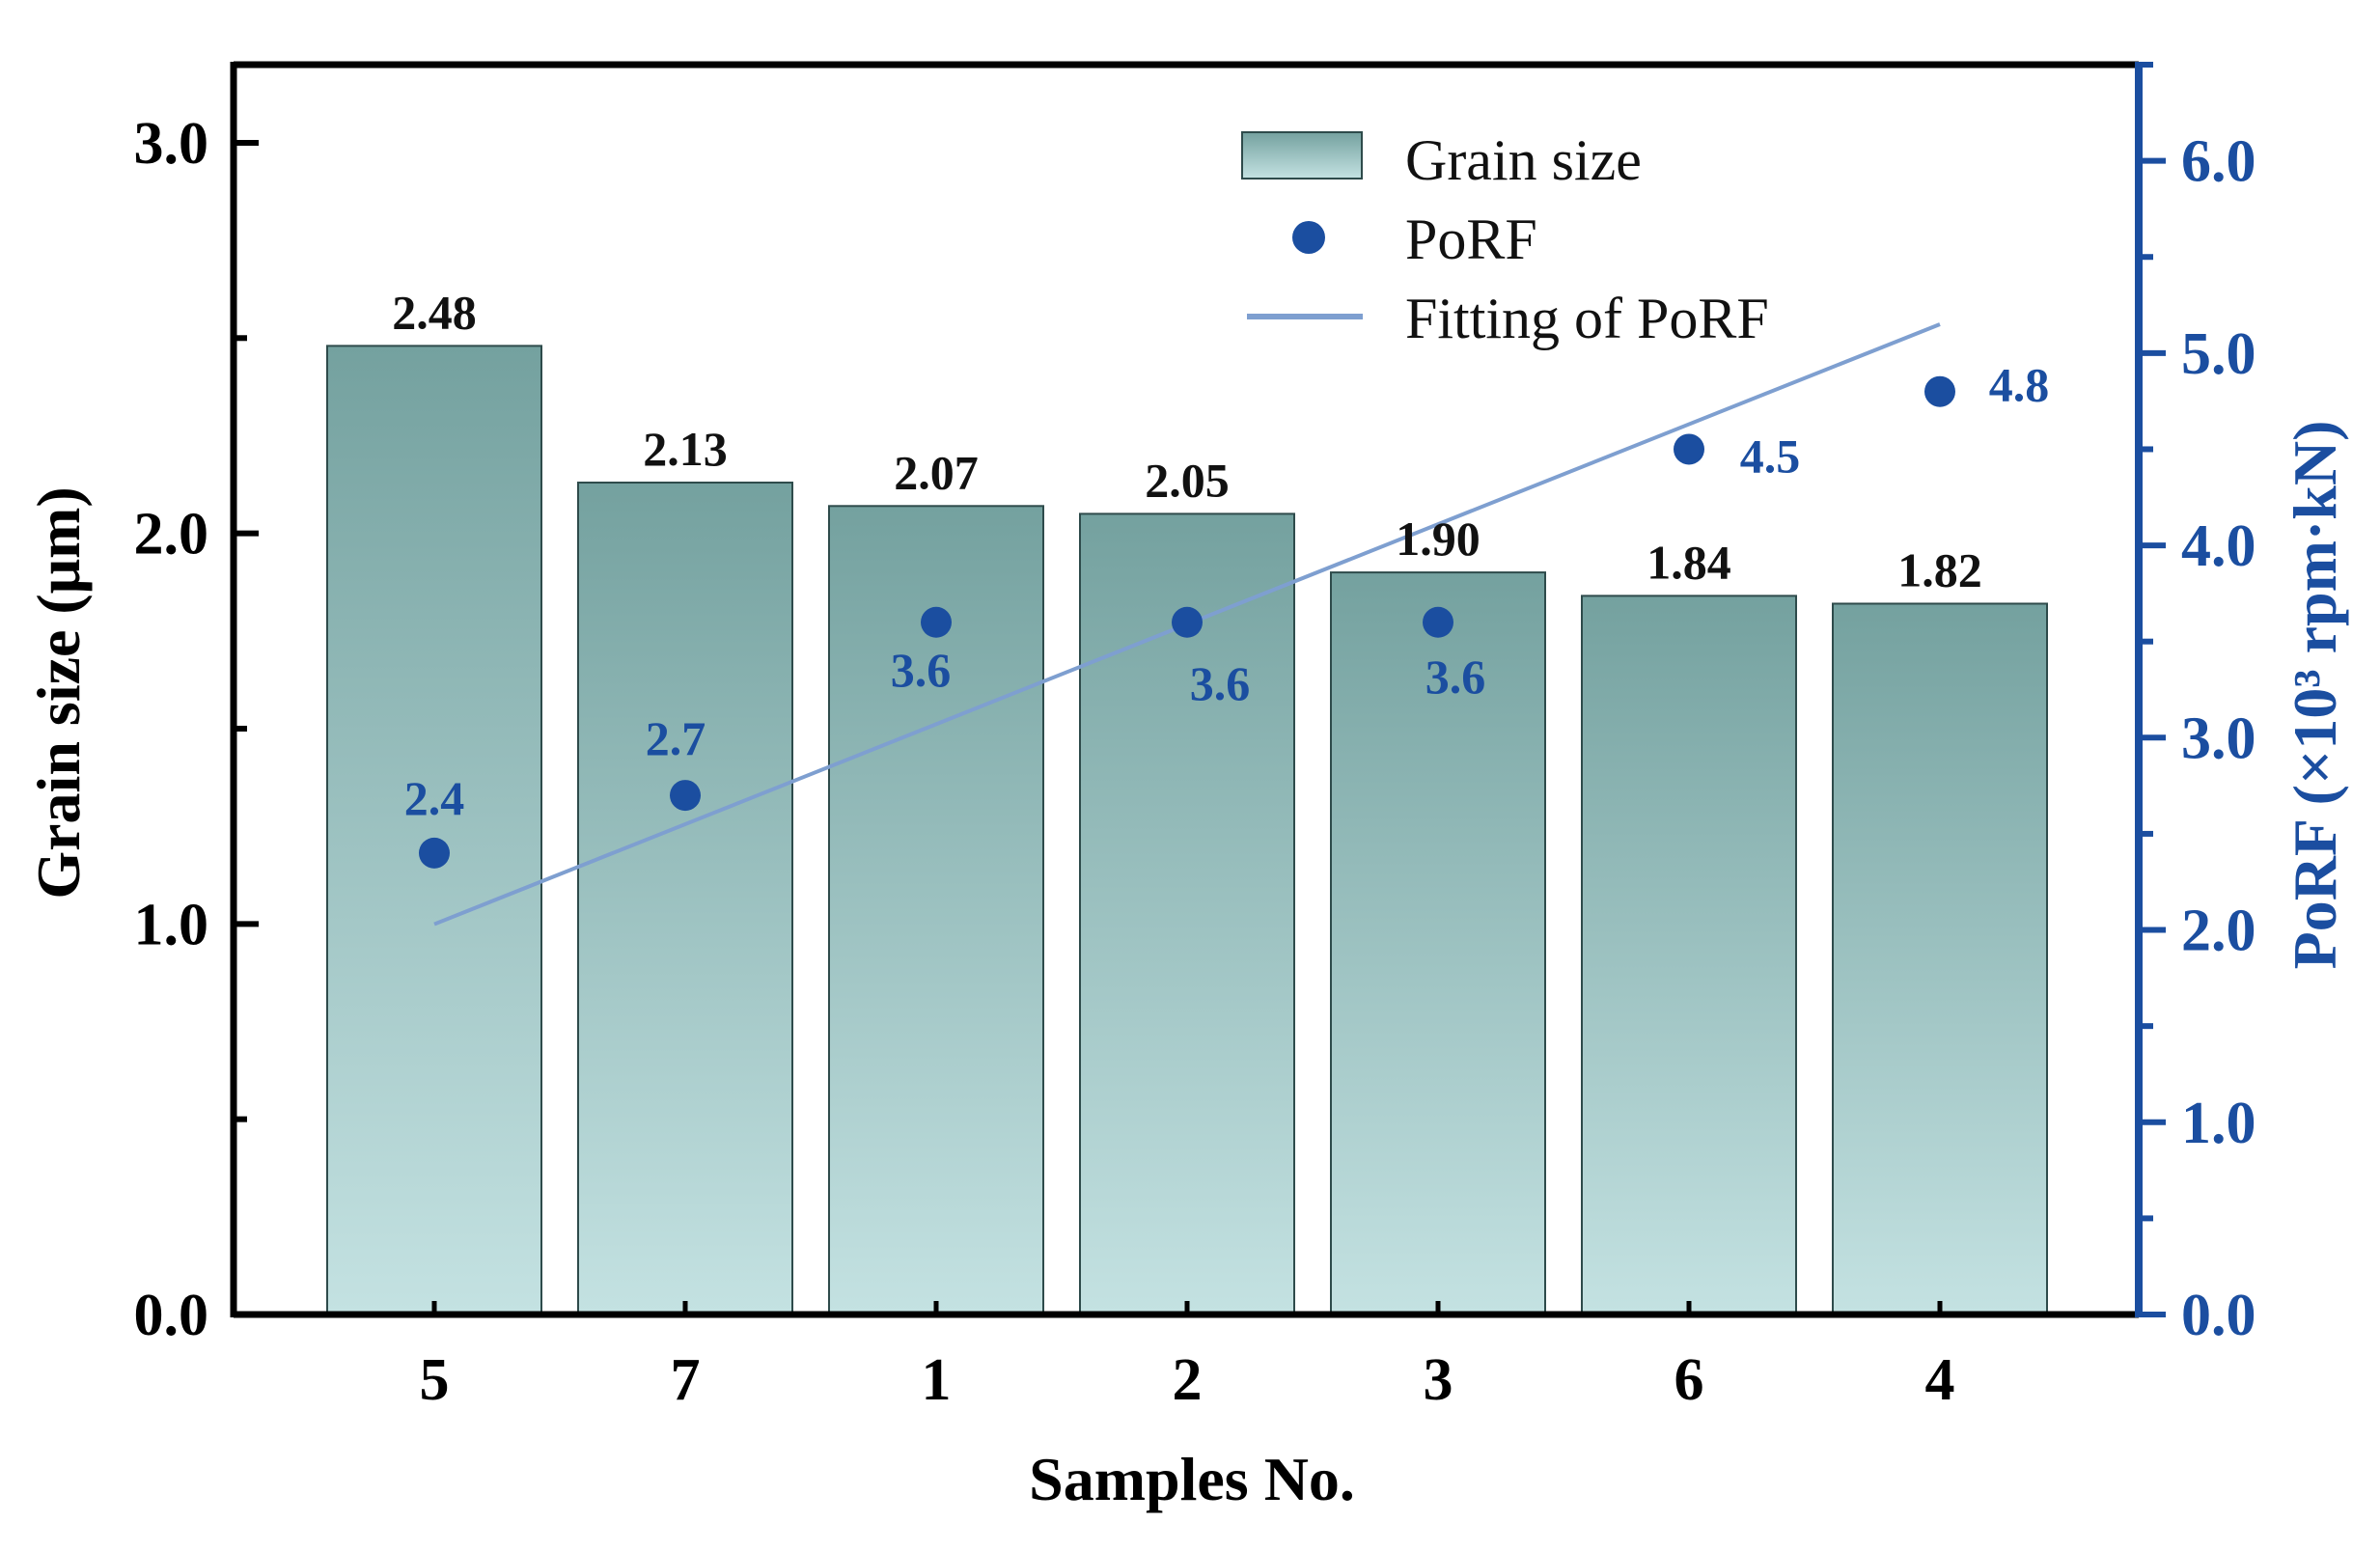 This screenshot has width=2380, height=1550. What do you see at coordinates (172, 144) in the screenshot?
I see `y-tick-label: 3.0` at bounding box center [172, 144].